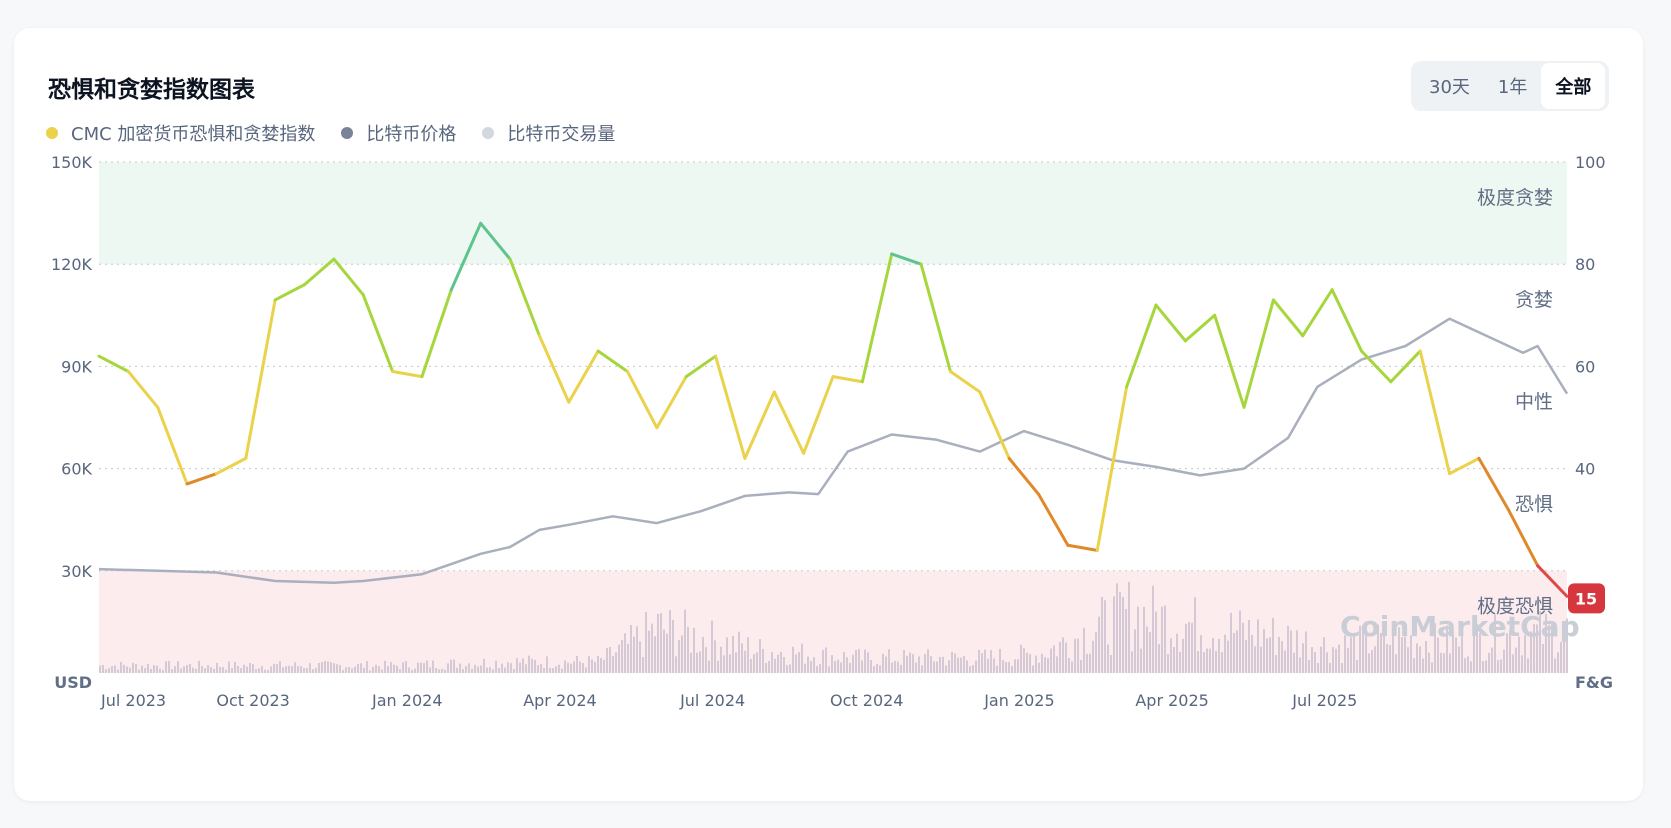 This screenshot has height=828, width=1671. What do you see at coordinates (1573, 86) in the screenshot?
I see `range-button-all: 全部` at bounding box center [1573, 86].